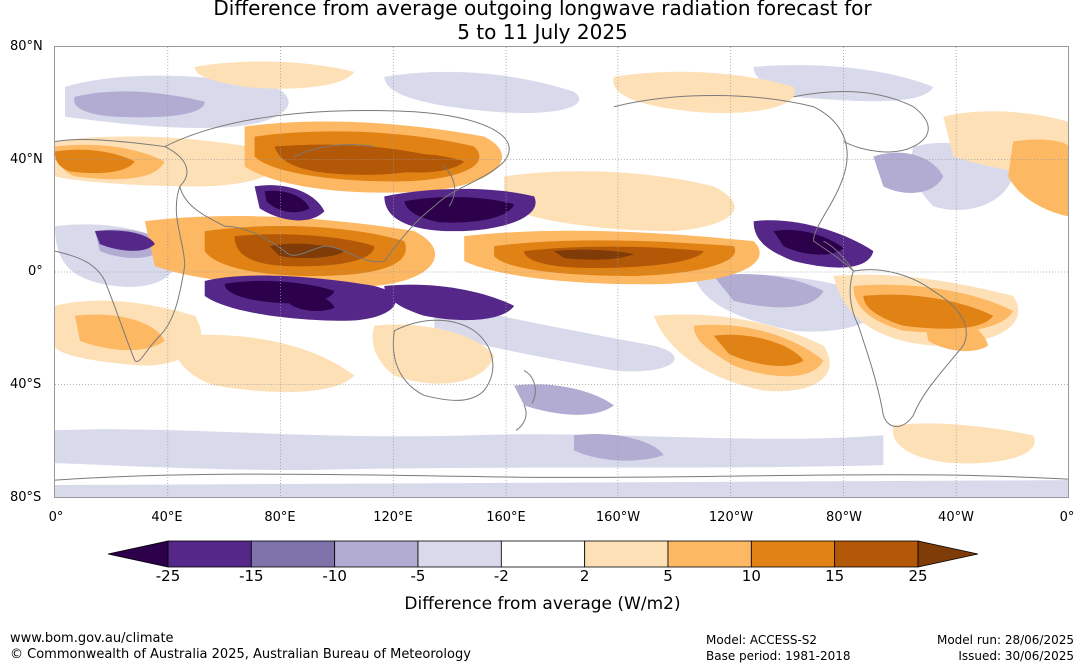  I want to click on colorbar-arrow-high, so click(947, 554).